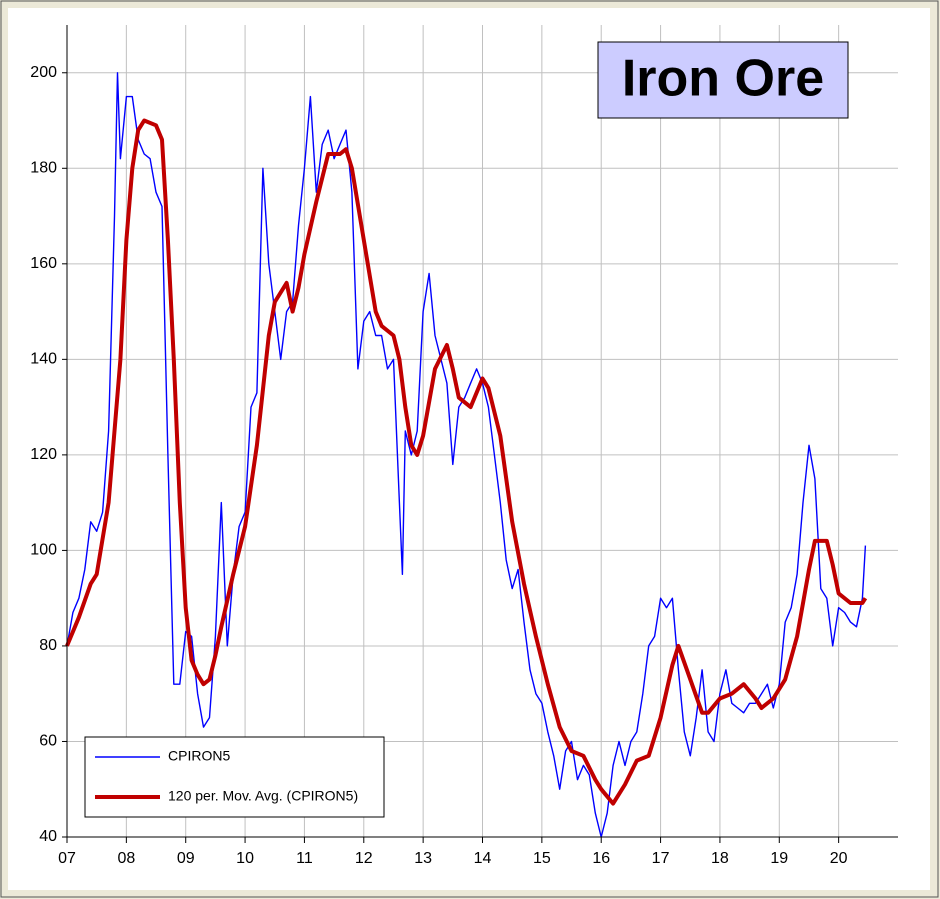 Image resolution: width=940 pixels, height=899 pixels. Describe the element at coordinates (542, 858) in the screenshot. I see `x-tick-label: 15` at that location.